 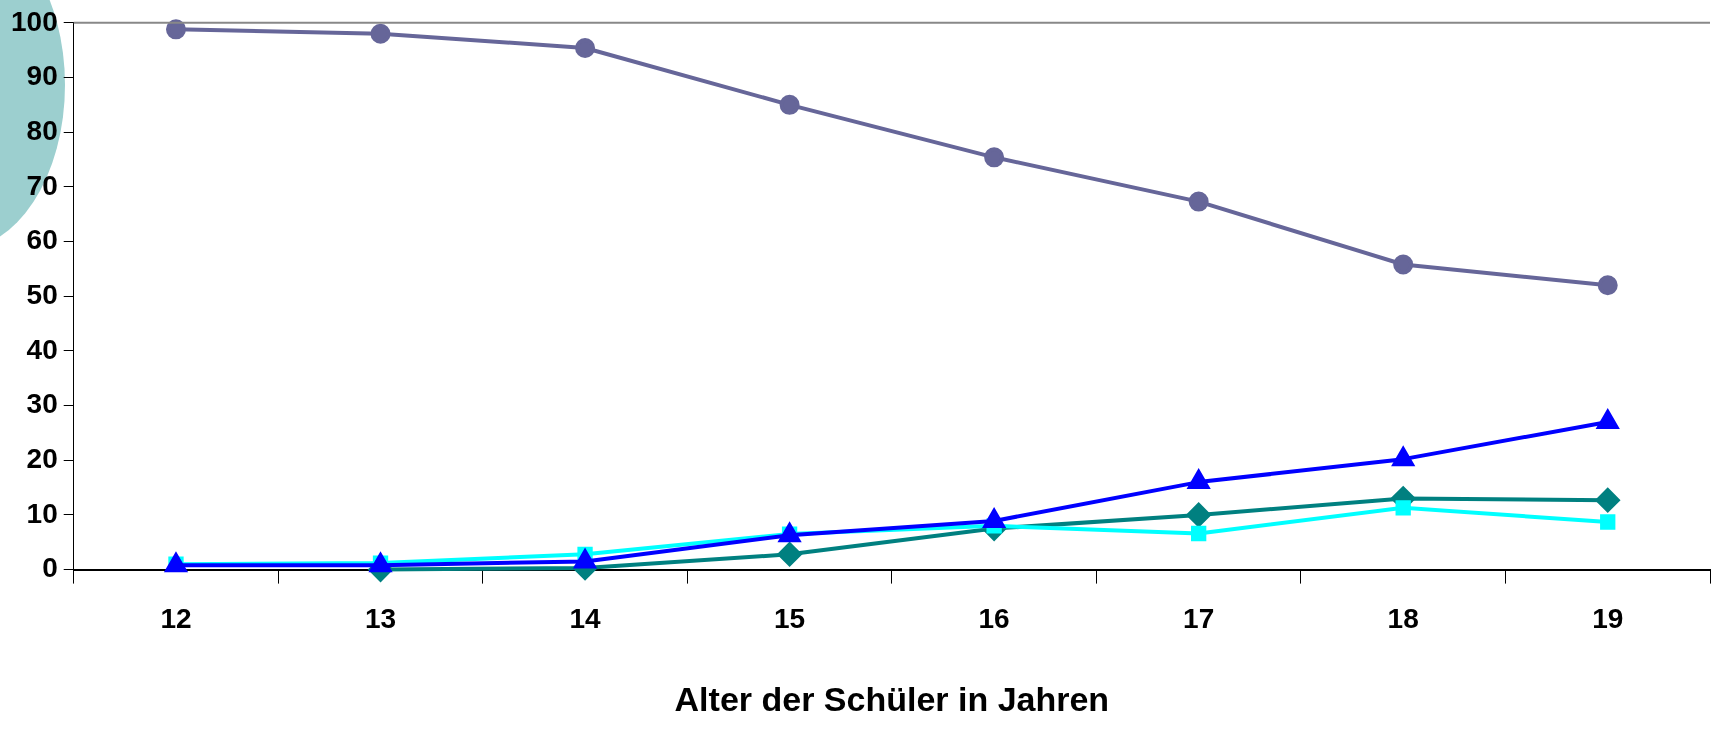 What do you see at coordinates (1608, 619) in the screenshot?
I see `x-tick-label: 19` at bounding box center [1608, 619].